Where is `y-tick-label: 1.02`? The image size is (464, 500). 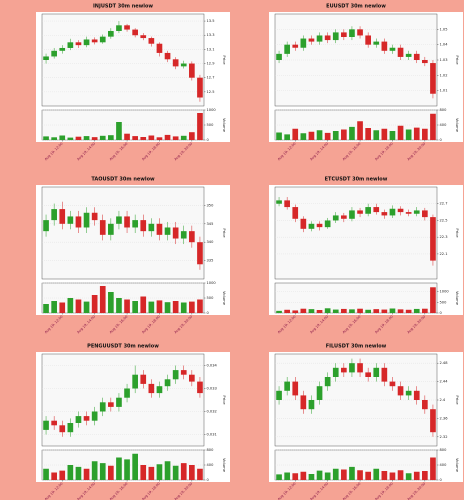
y-tick-label: 1.02 is located at coordinates (444, 75).